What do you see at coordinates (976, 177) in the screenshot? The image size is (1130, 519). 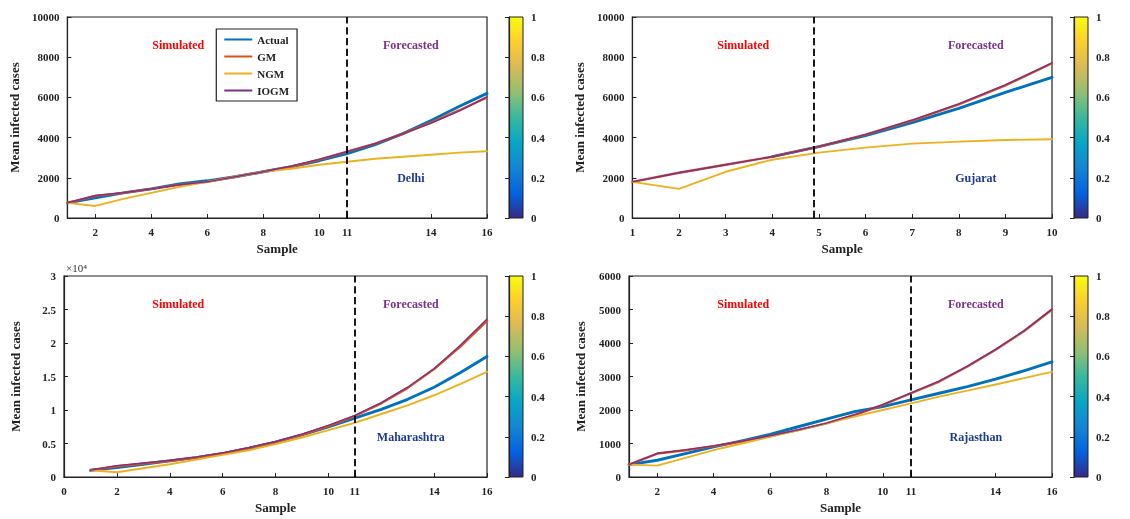 I see `annotation: Gujarat` at bounding box center [976, 177].